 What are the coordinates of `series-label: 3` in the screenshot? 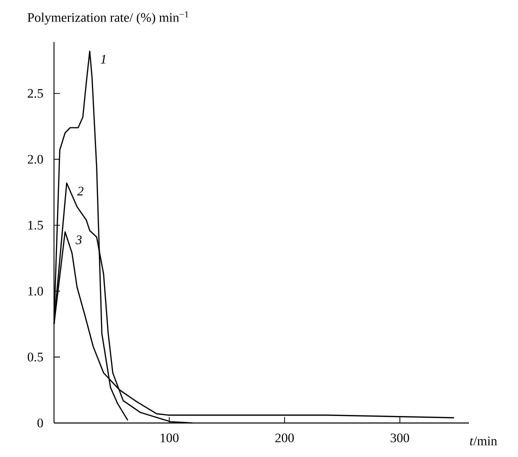 It's located at (79, 239).